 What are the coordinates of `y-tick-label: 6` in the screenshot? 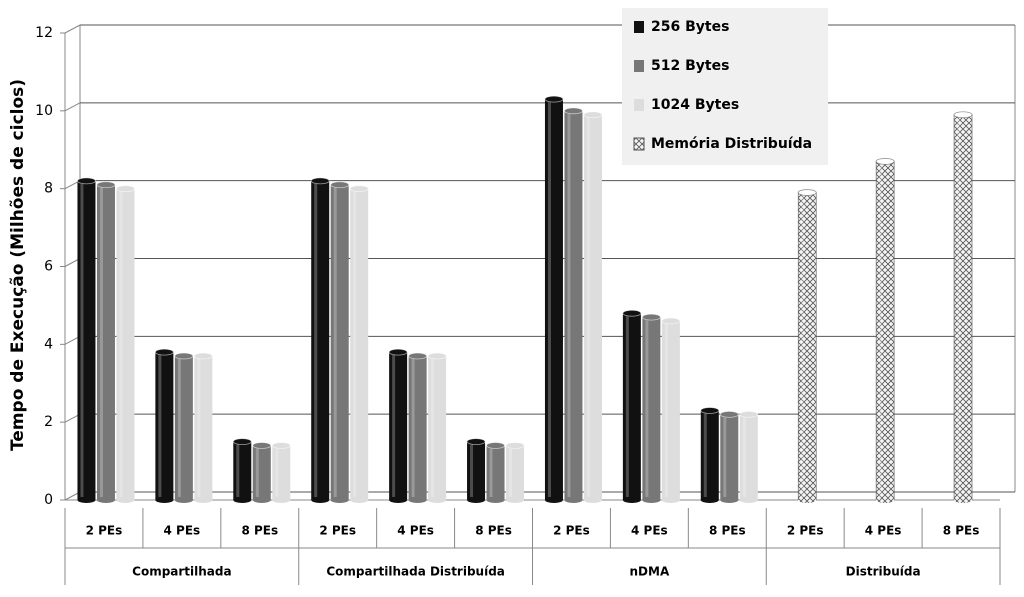 It's located at (48, 267).